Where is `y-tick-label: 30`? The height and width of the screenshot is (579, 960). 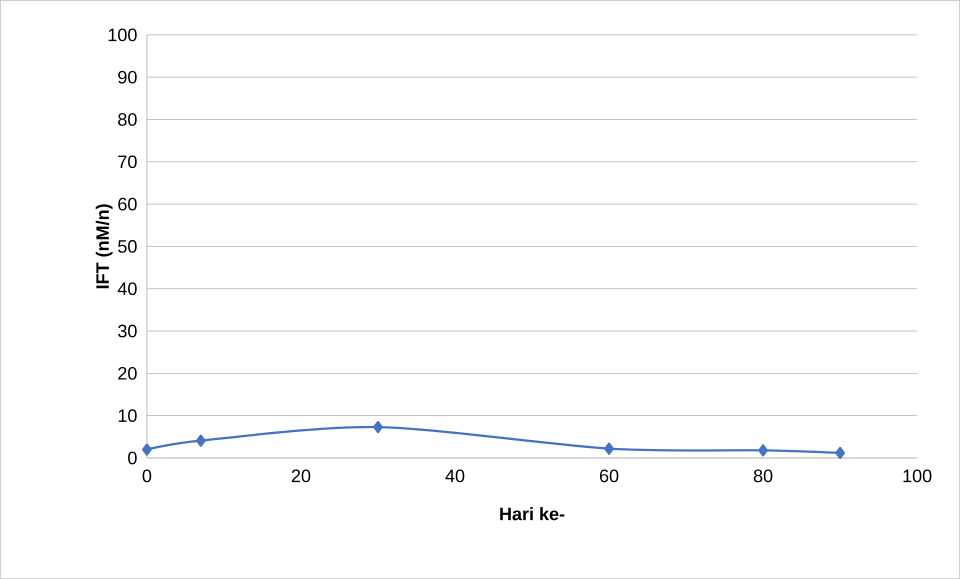 y-tick-label: 30 is located at coordinates (127, 331).